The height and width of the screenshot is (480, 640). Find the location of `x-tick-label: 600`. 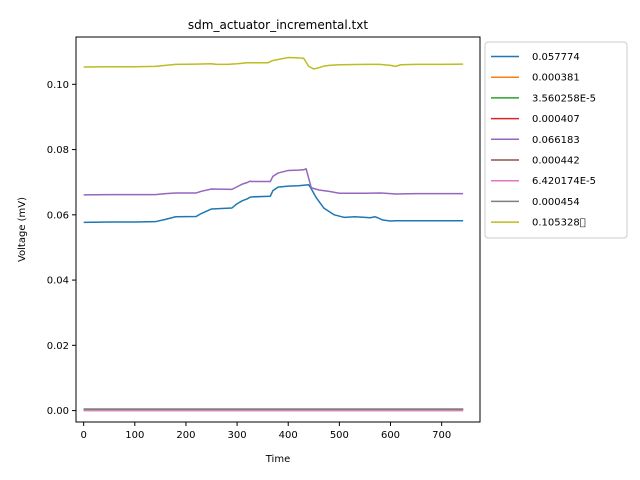

x-tick-label: 600 is located at coordinates (390, 435).